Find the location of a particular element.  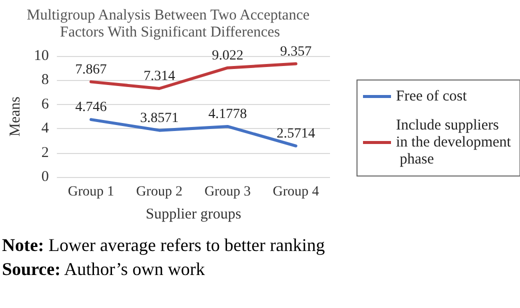

data-label: 9.357 is located at coordinates (296, 52).